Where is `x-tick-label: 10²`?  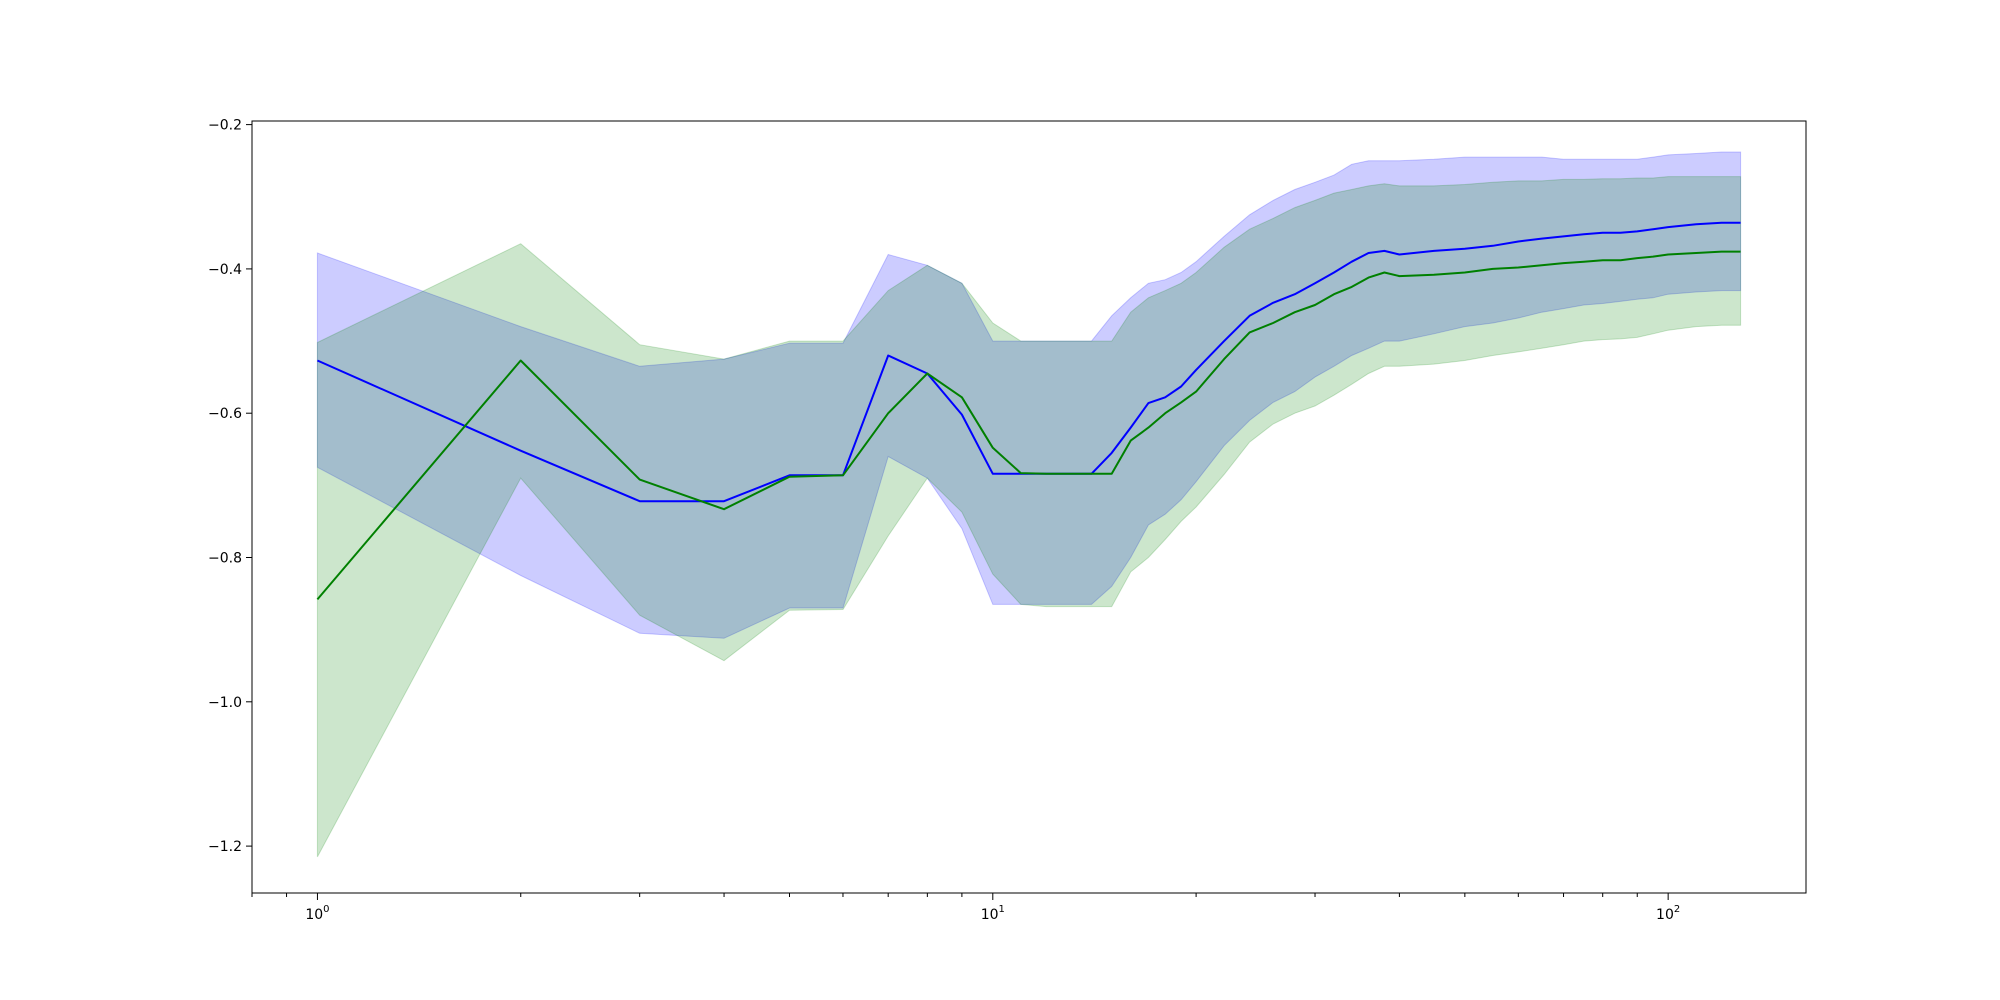
x-tick-label: 10² is located at coordinates (1668, 913).